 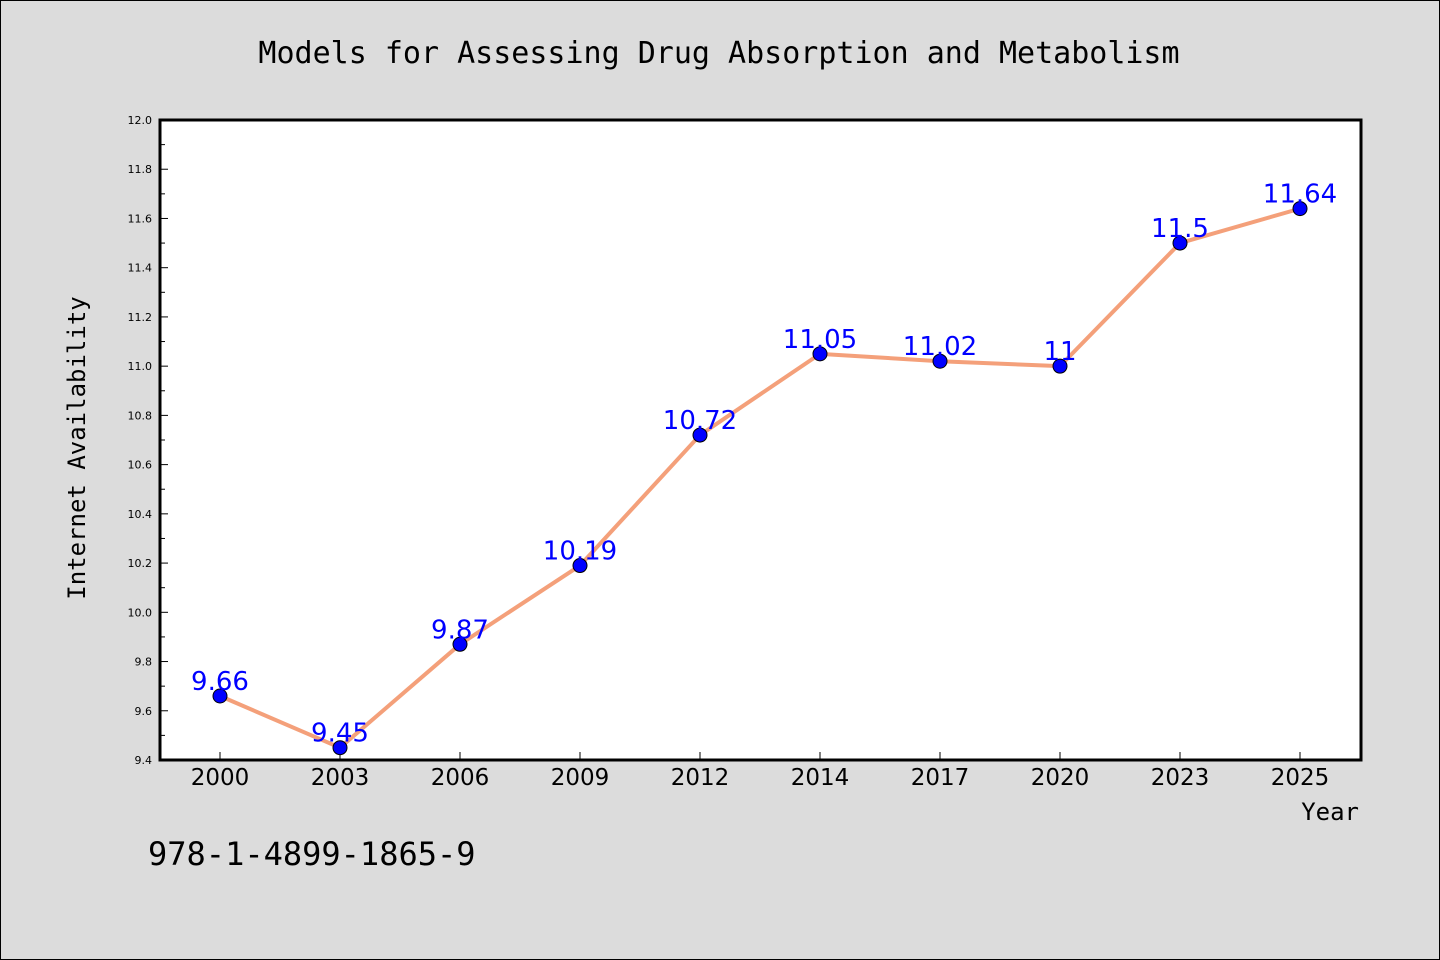 What do you see at coordinates (140, 514) in the screenshot?
I see `y-tick-label: 10.4` at bounding box center [140, 514].